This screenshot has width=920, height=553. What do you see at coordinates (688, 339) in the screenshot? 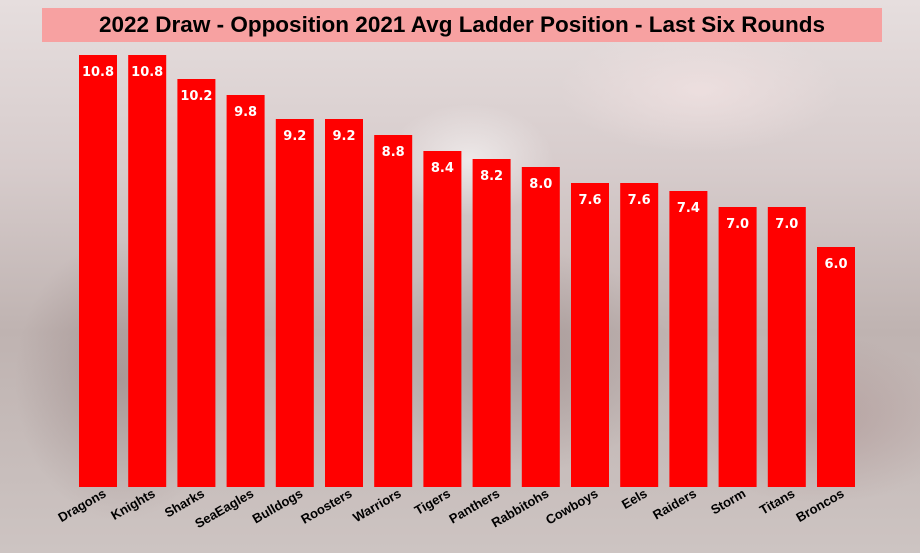
I see `bar-raiders` at bounding box center [688, 339].